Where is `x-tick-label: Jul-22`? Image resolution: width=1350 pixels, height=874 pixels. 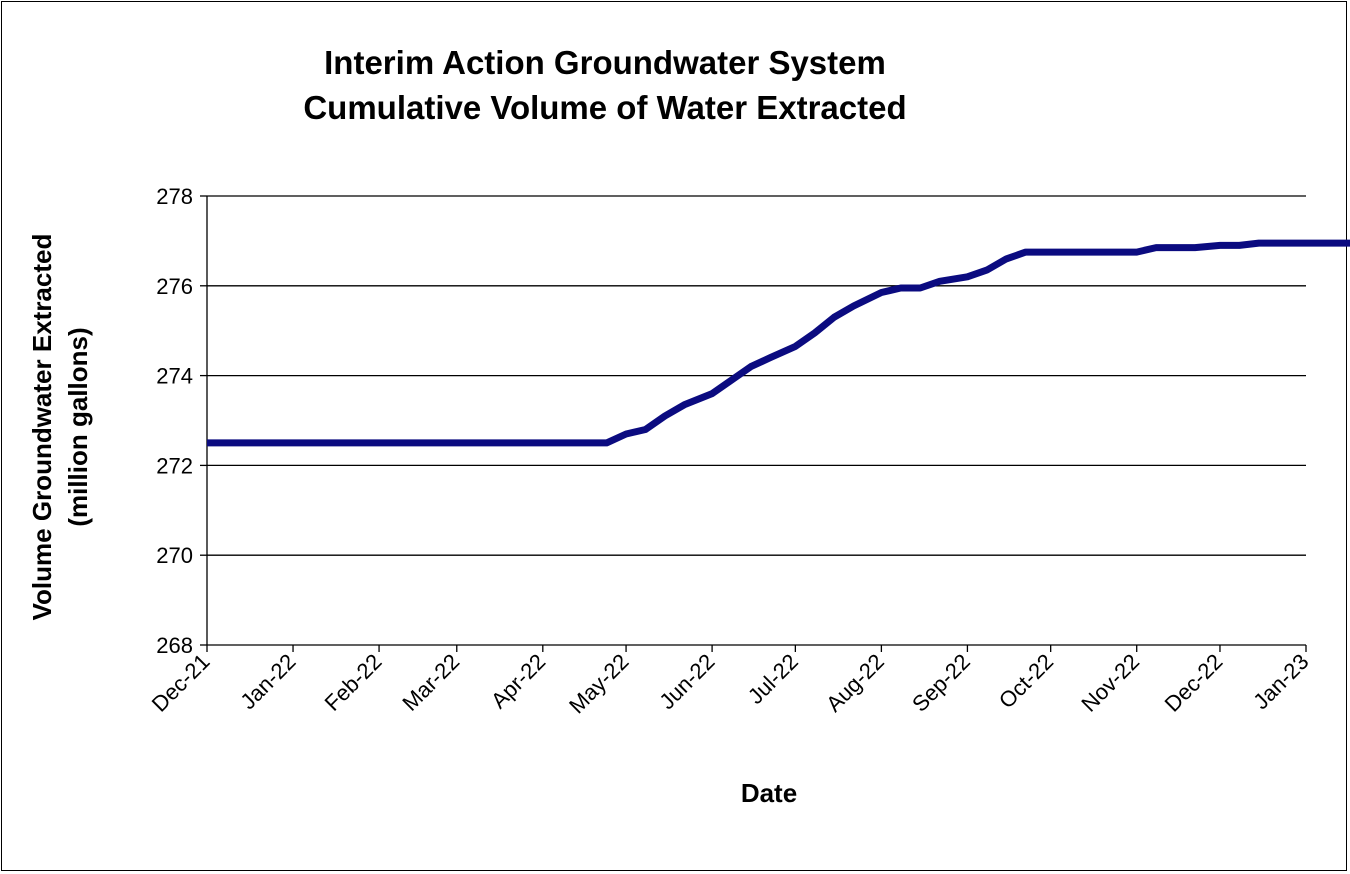
x-tick-label: Jul-22 is located at coordinates (773, 679).